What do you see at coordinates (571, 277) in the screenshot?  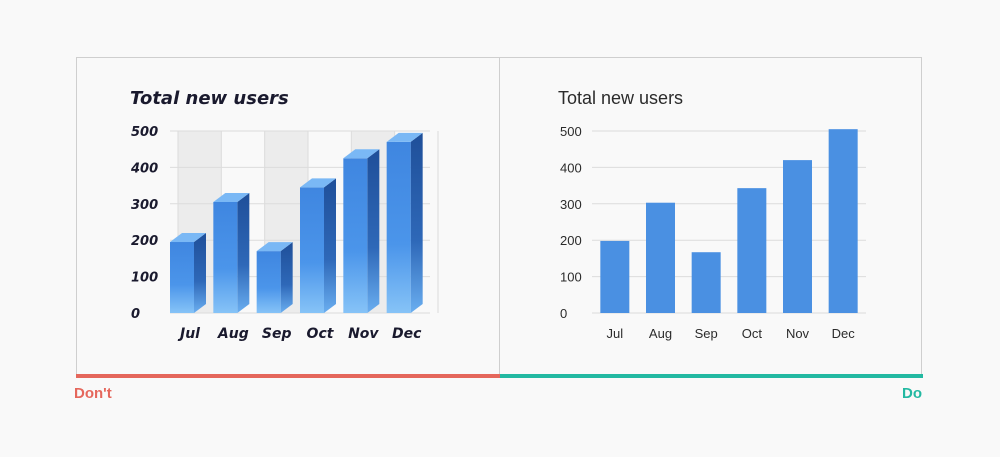 I see `good-chart-ytick: 100` at bounding box center [571, 277].